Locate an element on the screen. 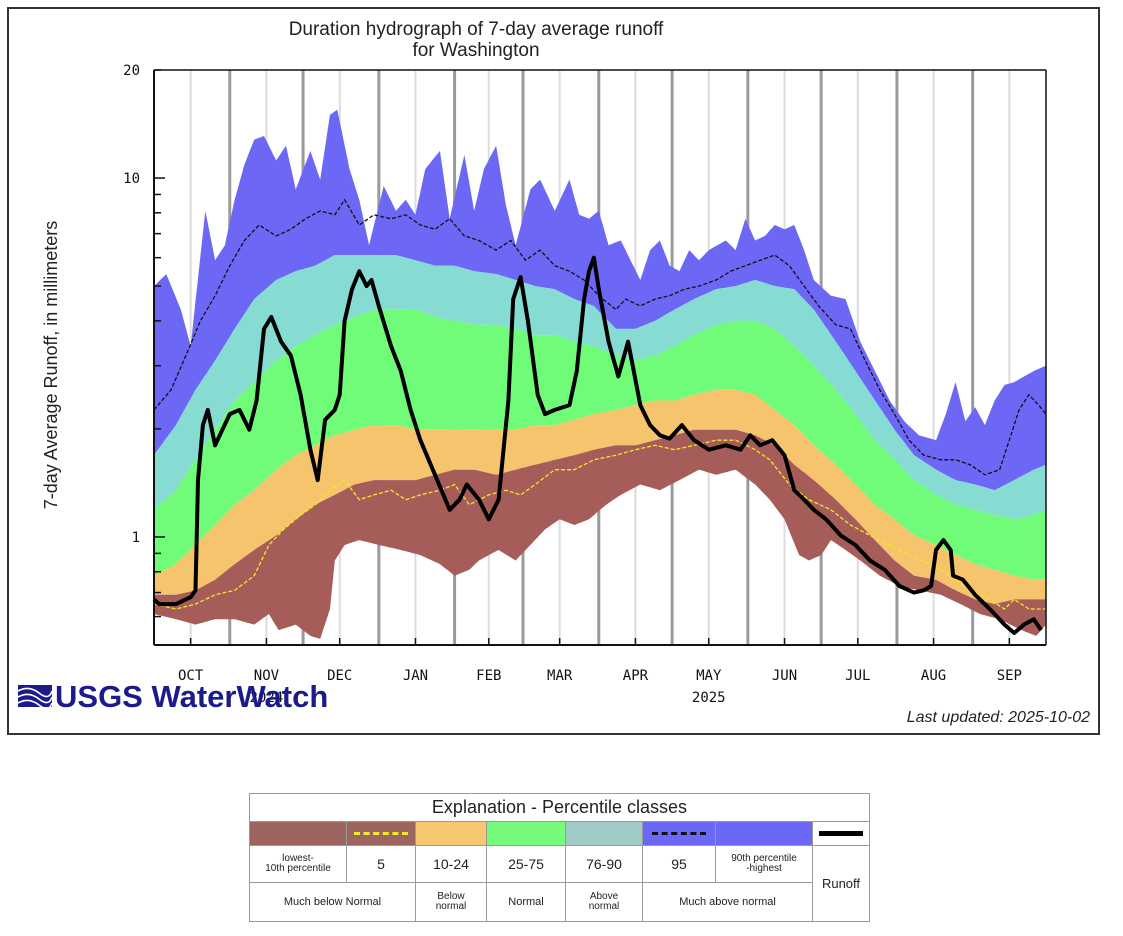 This screenshot has width=1123, height=936. legend-swatch-runoff is located at coordinates (841, 833).